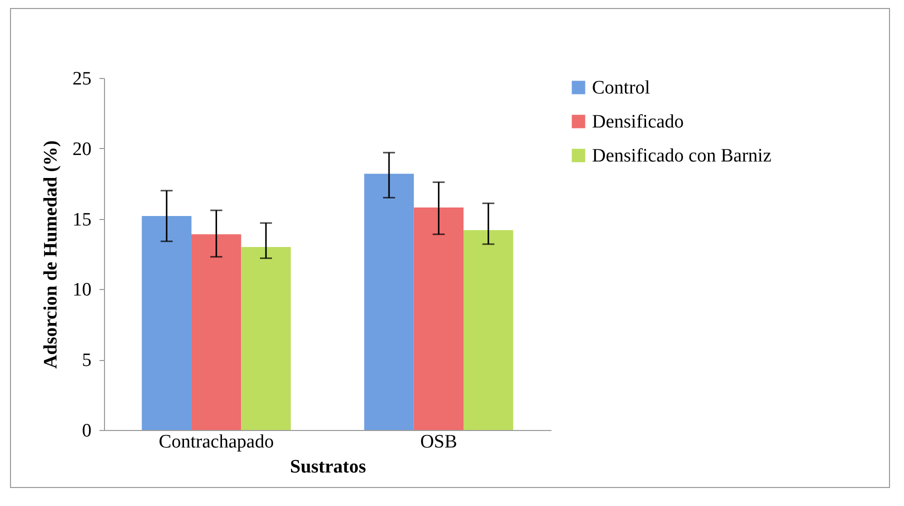 Image resolution: width=904 pixels, height=506 pixels. Describe the element at coordinates (328, 467) in the screenshot. I see `x-axis-title: Sustratos` at that location.